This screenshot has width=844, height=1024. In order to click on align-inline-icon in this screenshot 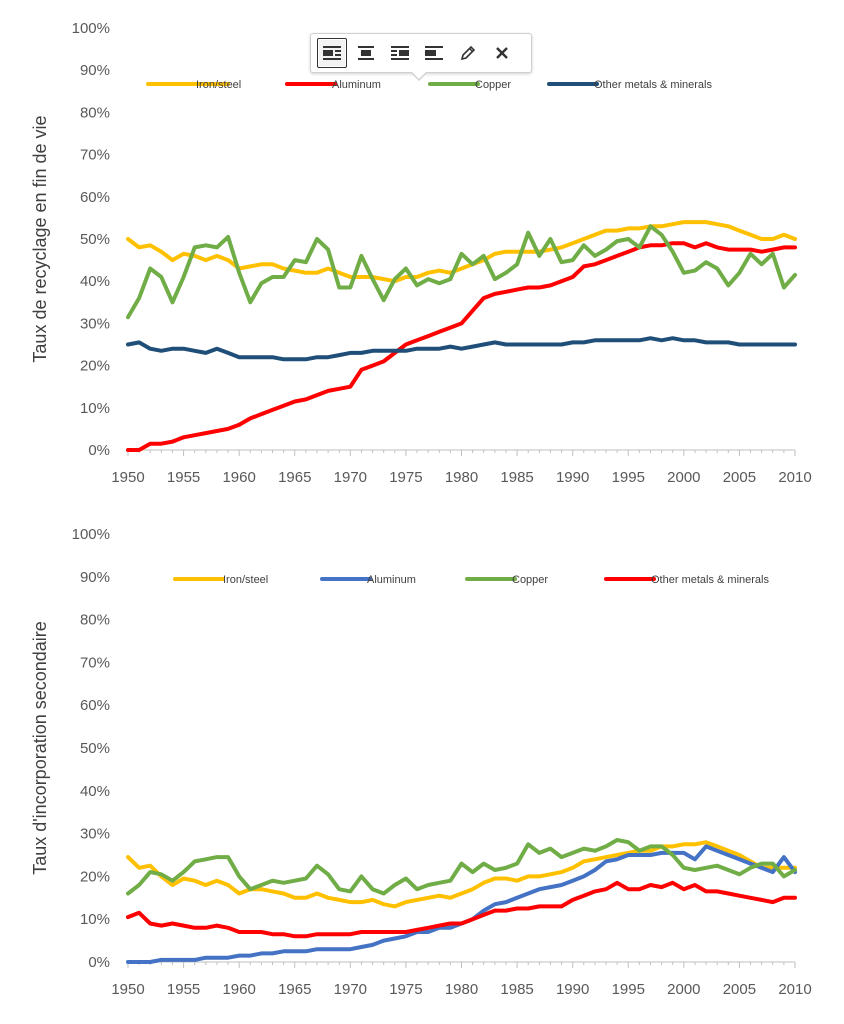, I will do `click(332, 53)`.